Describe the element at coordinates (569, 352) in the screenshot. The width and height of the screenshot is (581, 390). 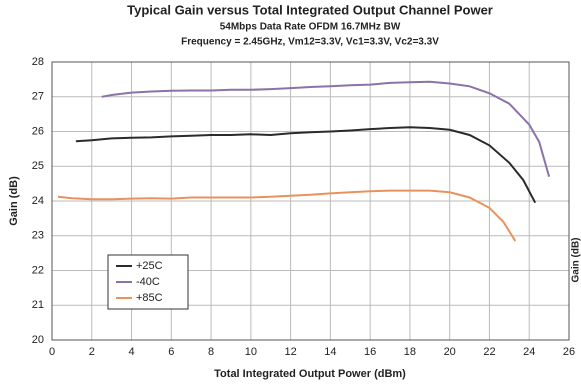
I see `x-tick-label: 26` at that location.